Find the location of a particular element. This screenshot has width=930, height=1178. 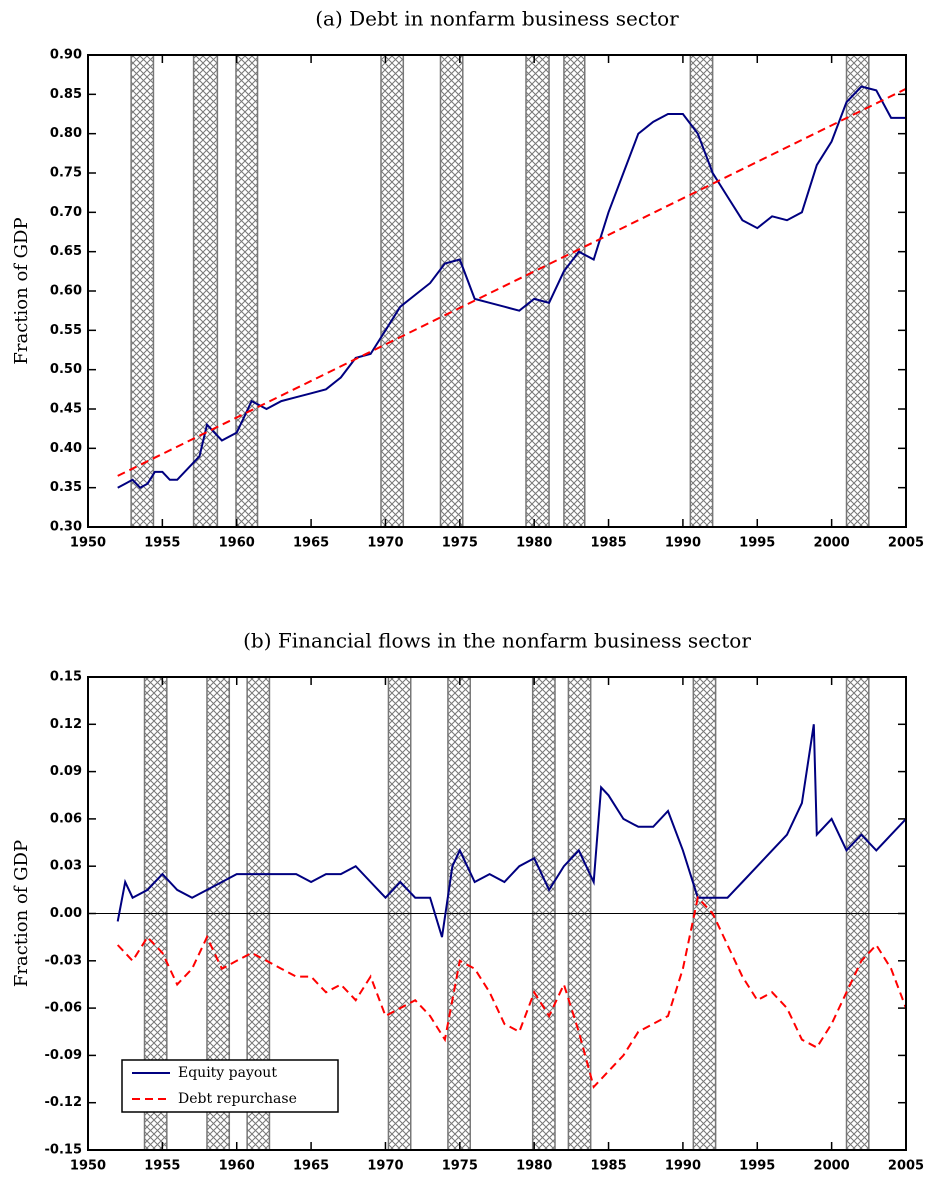

y-tick-label: 0.75 is located at coordinates (66, 173).